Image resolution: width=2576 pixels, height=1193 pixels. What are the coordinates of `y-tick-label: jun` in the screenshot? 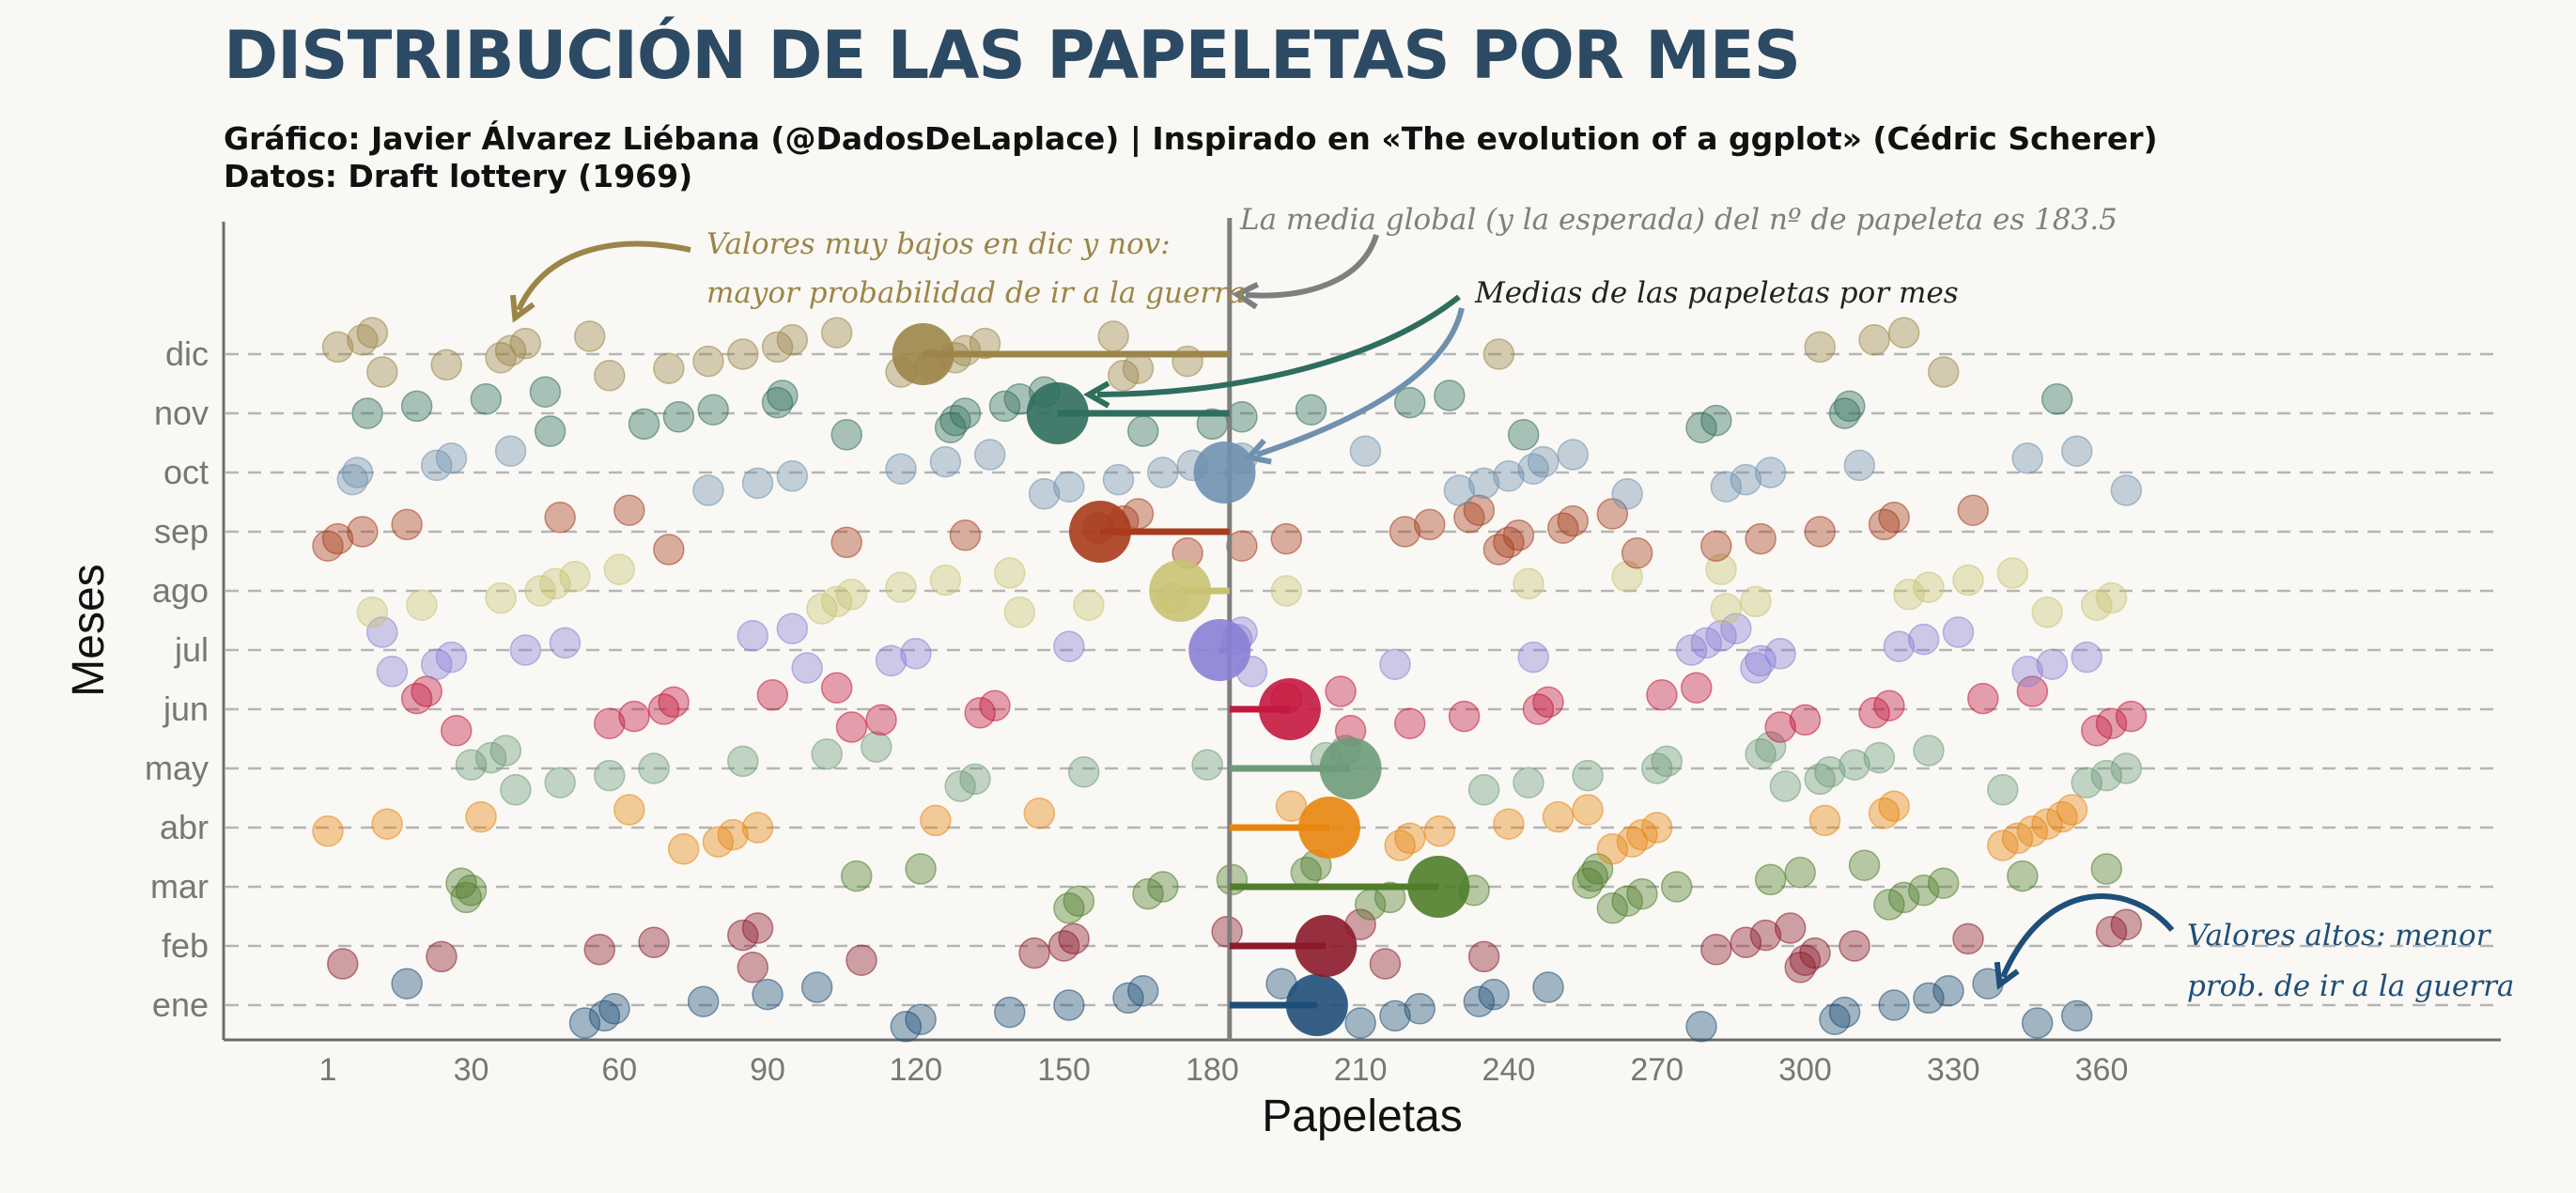 It's located at (186, 708).